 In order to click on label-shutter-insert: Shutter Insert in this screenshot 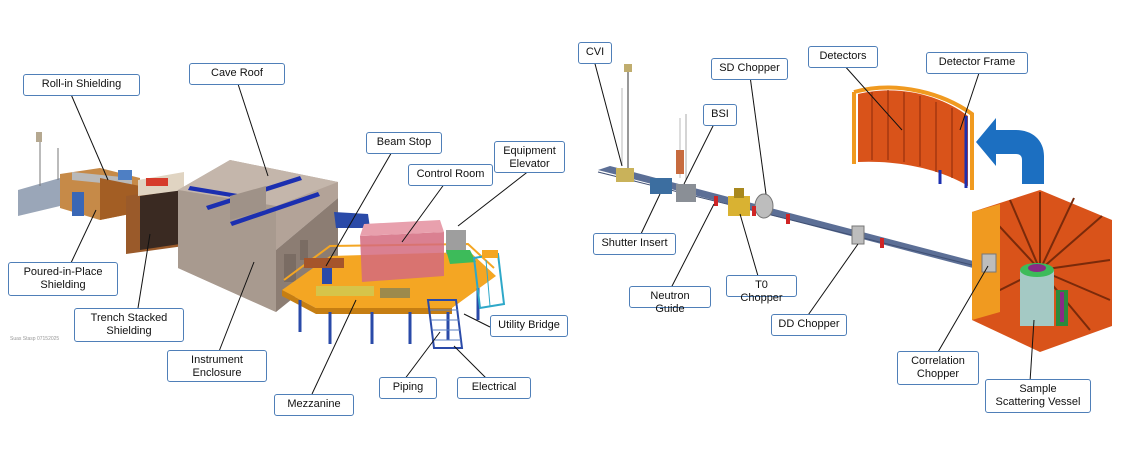, I will do `click(634, 244)`.